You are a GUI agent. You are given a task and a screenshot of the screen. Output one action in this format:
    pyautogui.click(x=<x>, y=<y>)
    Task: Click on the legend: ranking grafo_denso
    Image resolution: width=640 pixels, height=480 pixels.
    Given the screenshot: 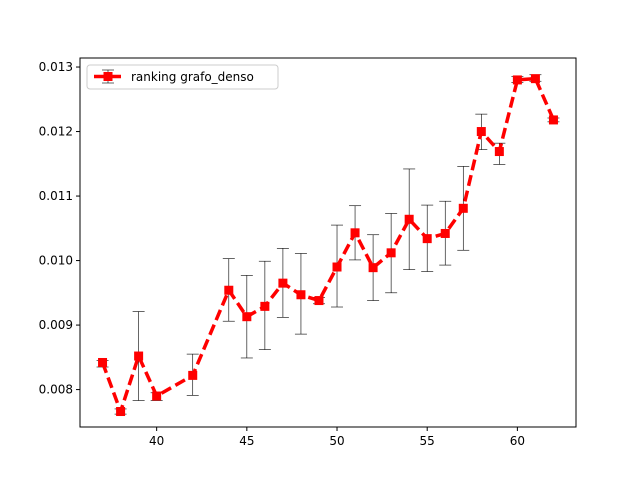 What is the action you would take?
    pyautogui.click(x=182, y=77)
    